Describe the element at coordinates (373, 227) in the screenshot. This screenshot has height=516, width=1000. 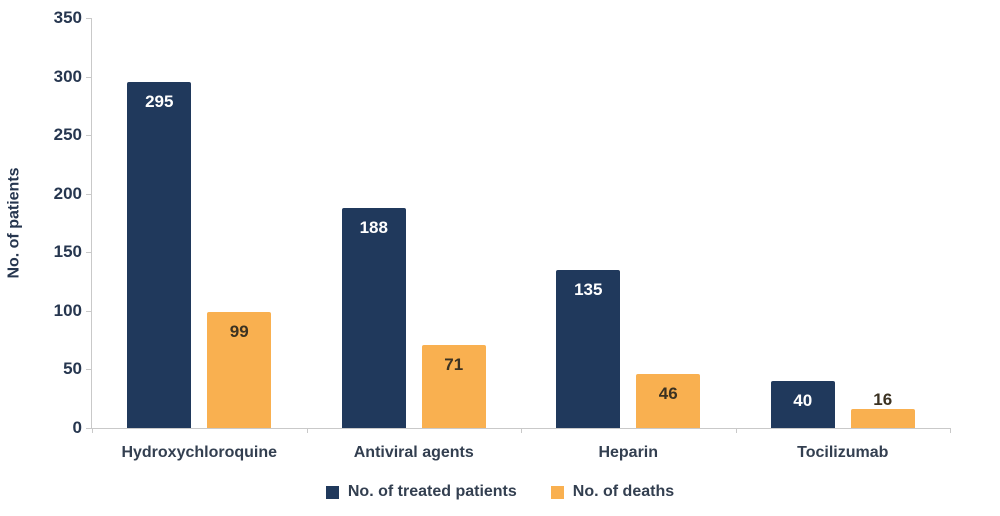
I see `bar-value-label: 188` at that location.